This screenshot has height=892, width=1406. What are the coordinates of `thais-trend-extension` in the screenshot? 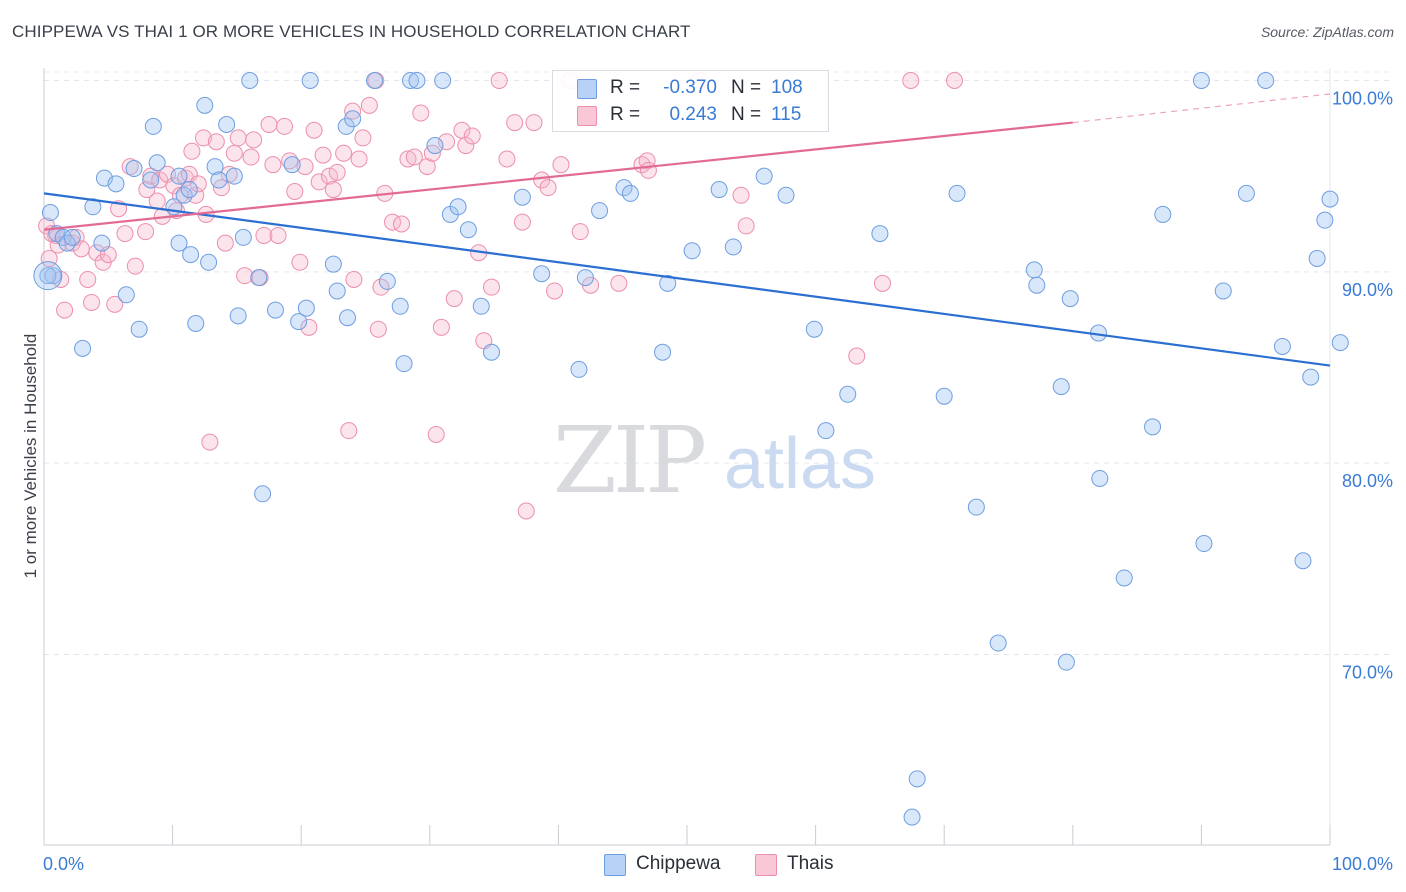 It's located at (1201, 108).